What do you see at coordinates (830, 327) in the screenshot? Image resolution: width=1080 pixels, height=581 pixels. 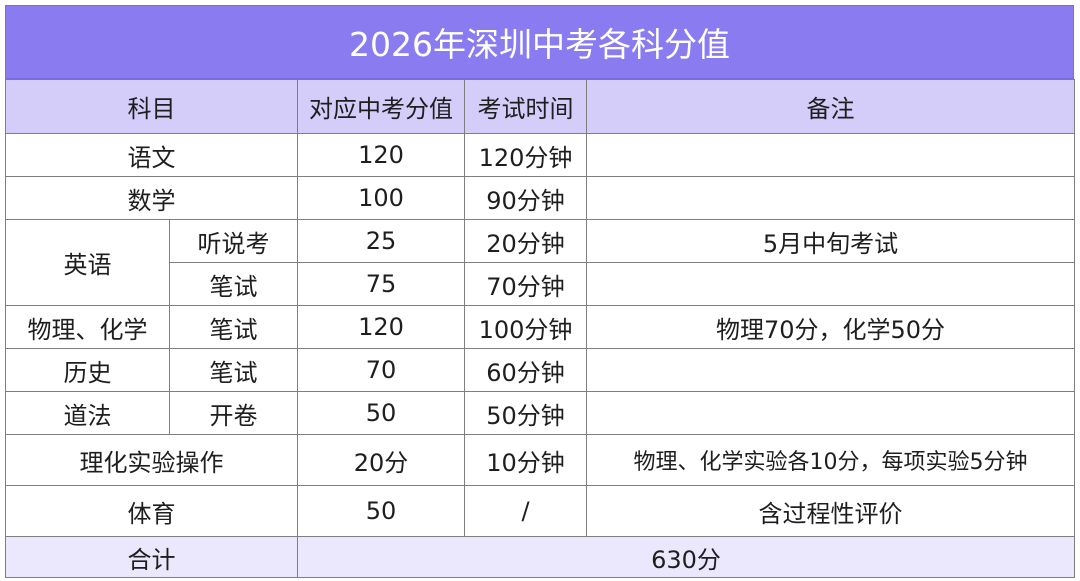 I see `cell-note: 物理70分，化学50分` at bounding box center [830, 327].